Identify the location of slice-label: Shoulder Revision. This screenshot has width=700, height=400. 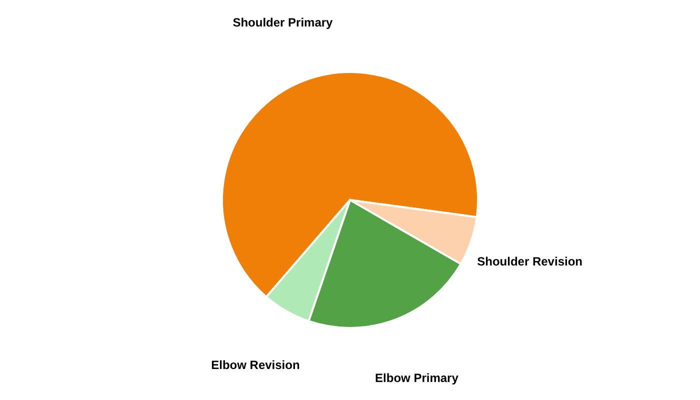
(529, 261).